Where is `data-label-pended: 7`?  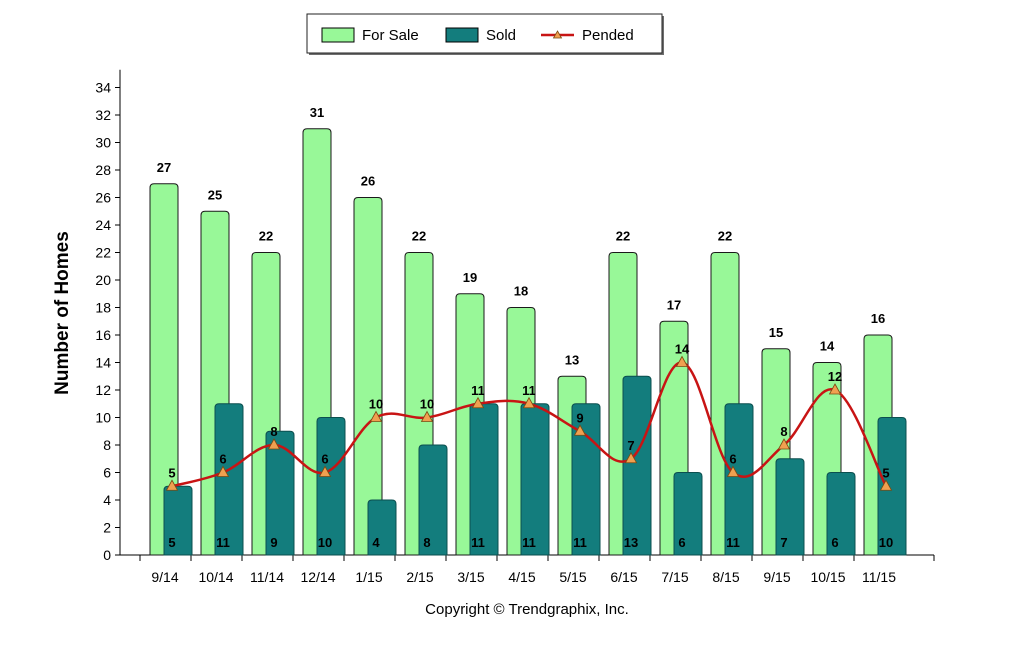 data-label-pended: 7 is located at coordinates (630, 445).